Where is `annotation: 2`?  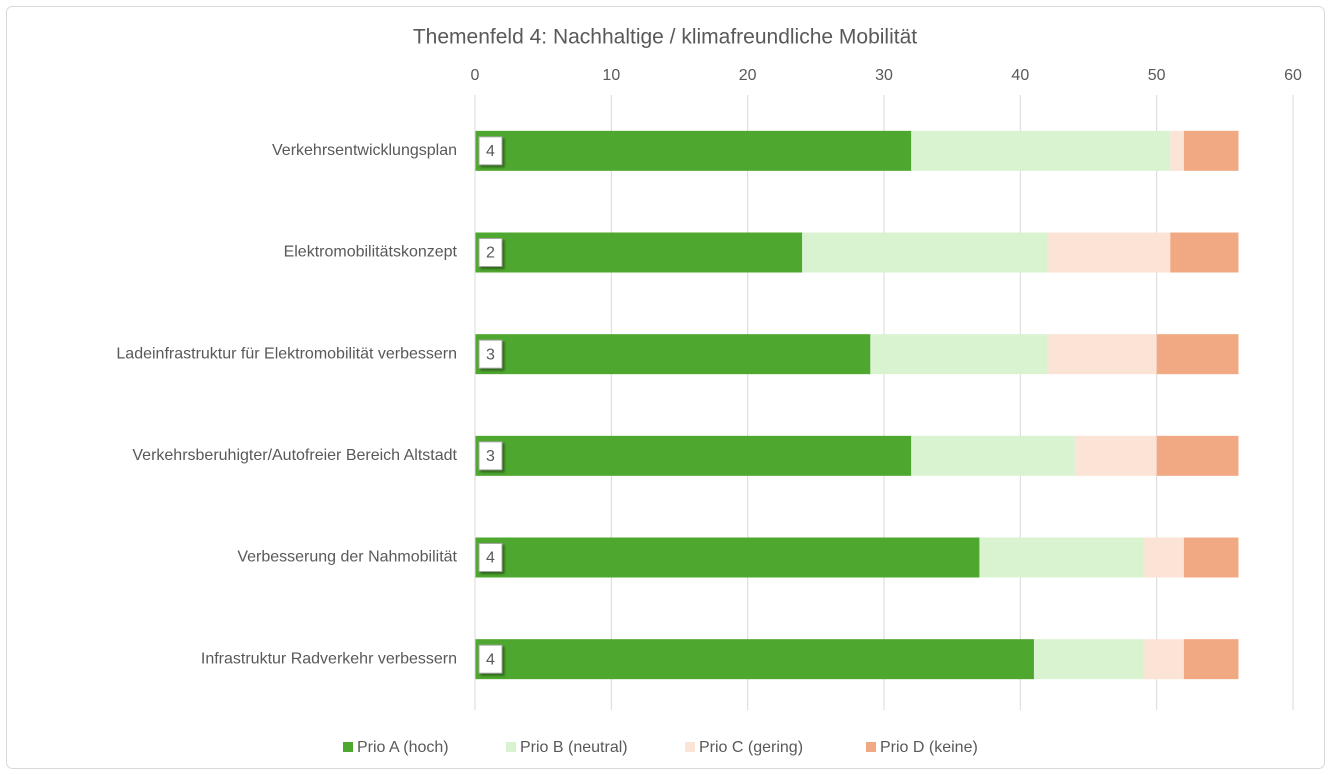 annotation: 2 is located at coordinates (490, 253).